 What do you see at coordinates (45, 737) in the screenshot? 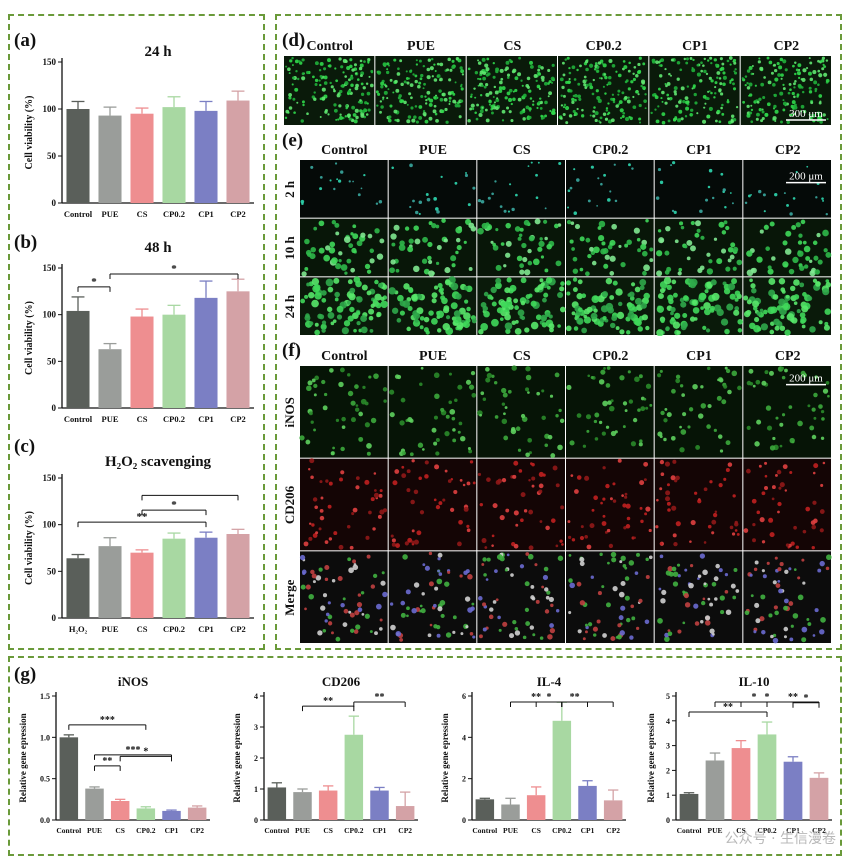
I see `y-tick-label: 1.0` at bounding box center [45, 737].